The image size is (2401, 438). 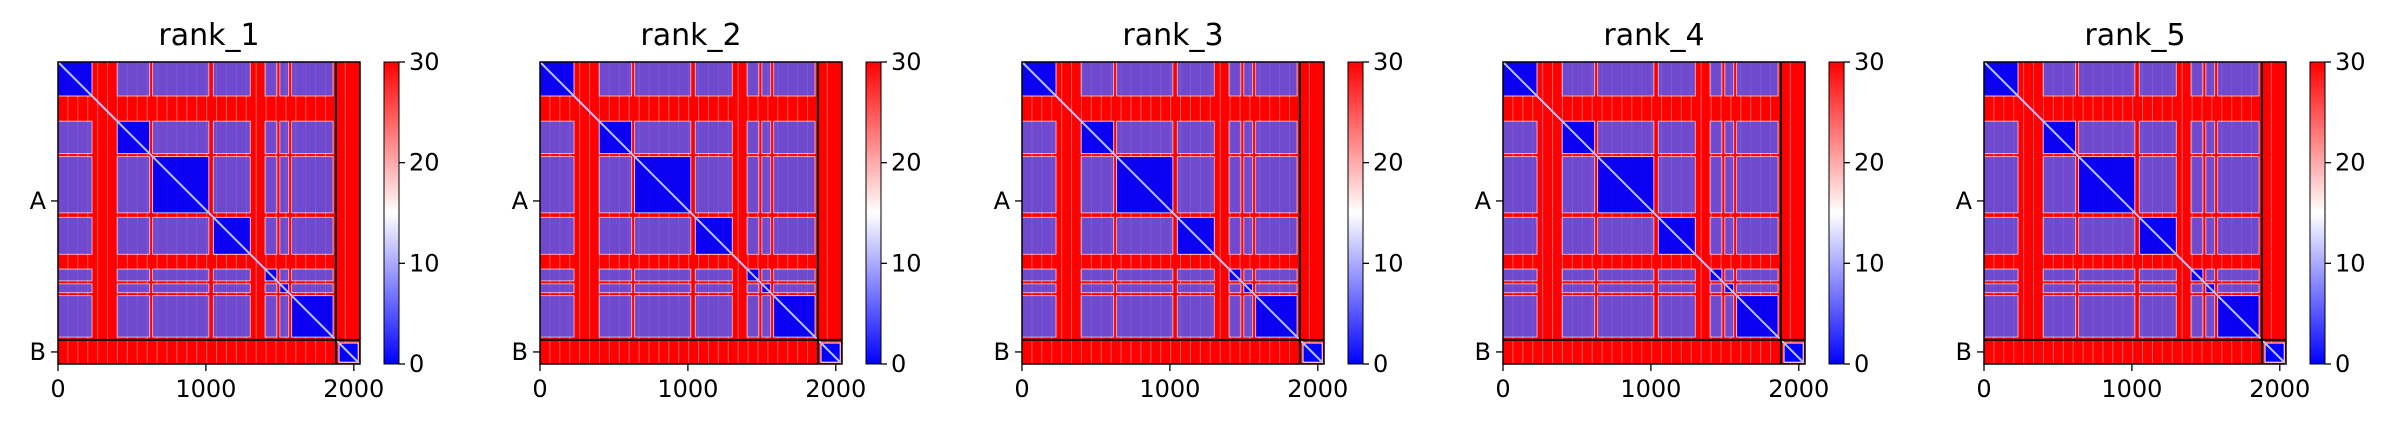 I want to click on colorbar, so click(x=1836, y=213).